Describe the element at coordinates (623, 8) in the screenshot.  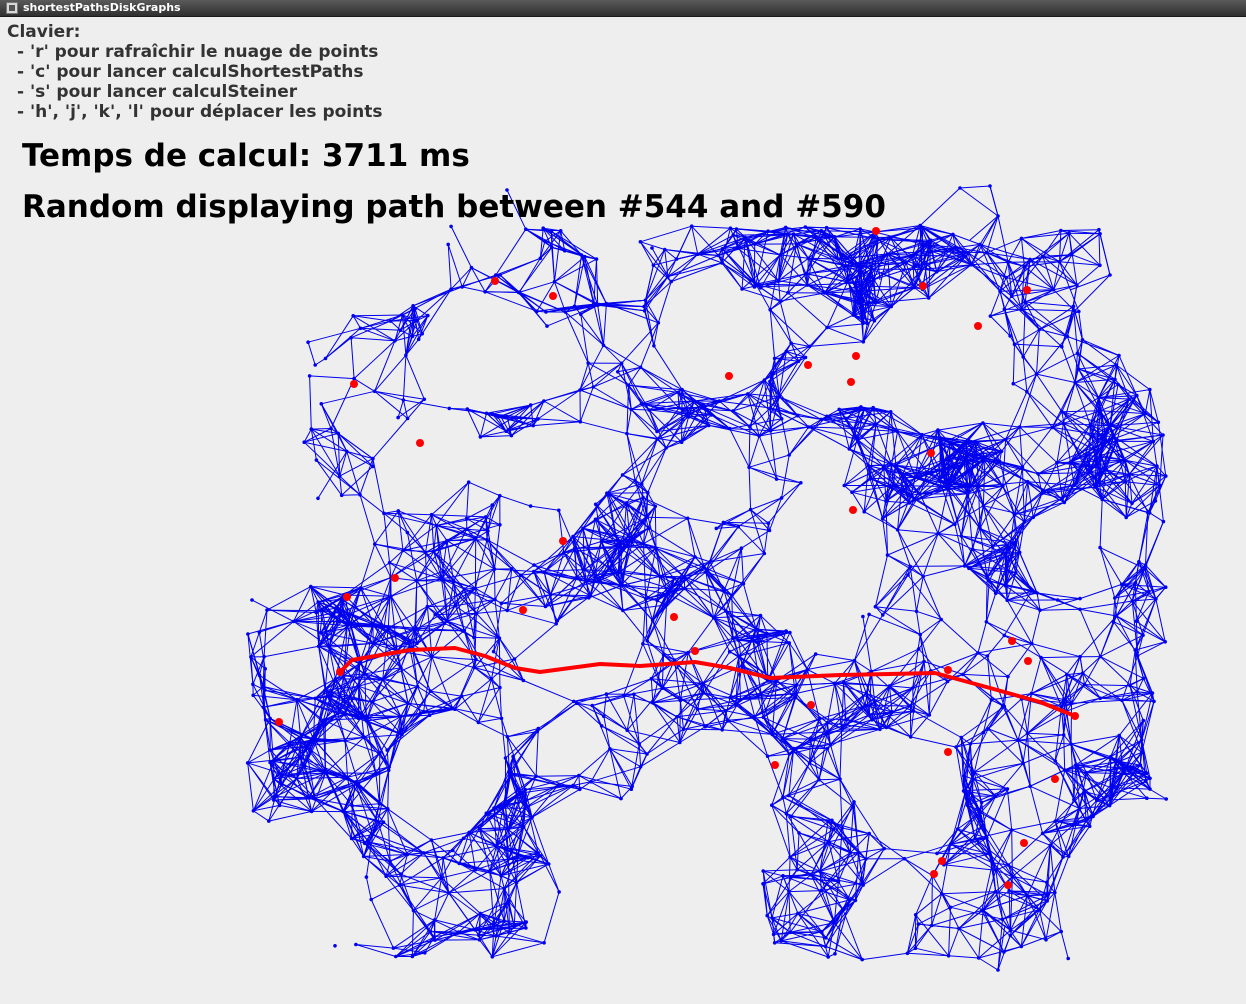
I see `window-titlebar: shortestPathsDiskGraphs` at that location.